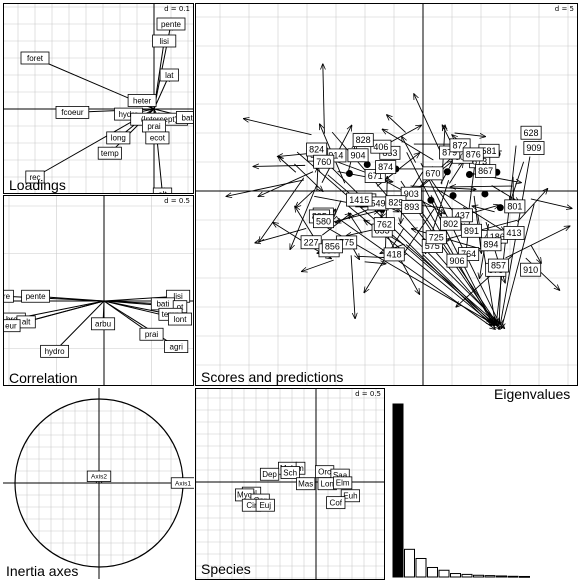  I want to click on score-label: 801, so click(514, 207).